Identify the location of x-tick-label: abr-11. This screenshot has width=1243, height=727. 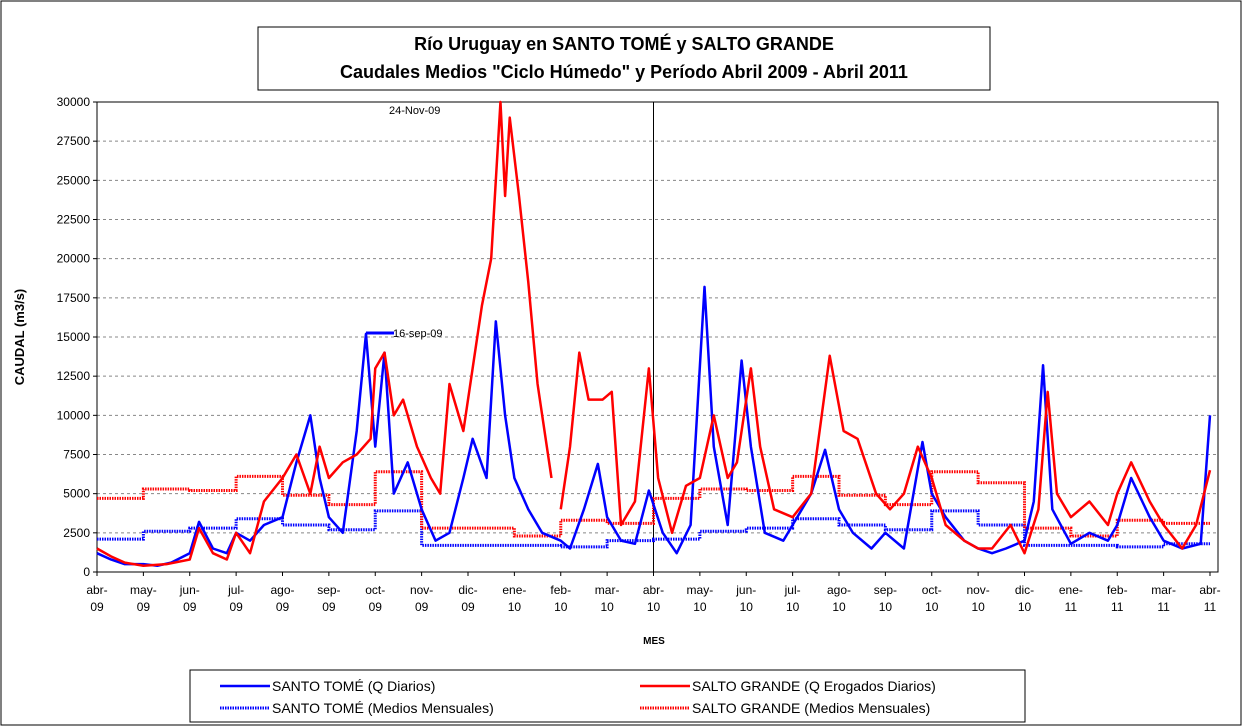
(1209, 598).